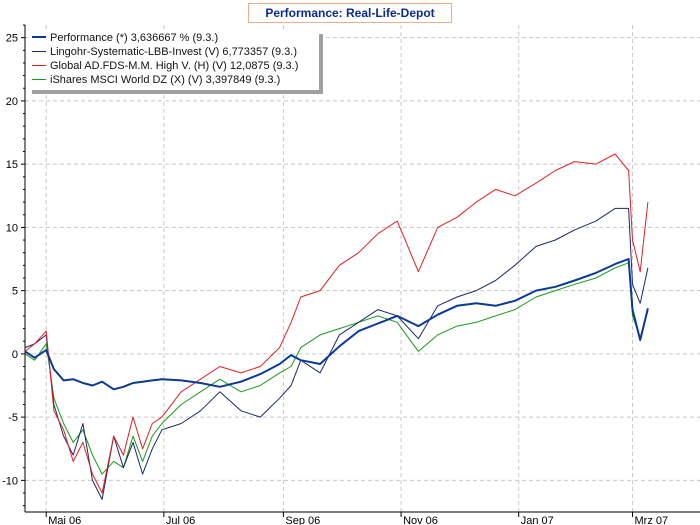 The height and width of the screenshot is (525, 700). What do you see at coordinates (10, 481) in the screenshot?
I see `y-tick-label: -10` at bounding box center [10, 481].